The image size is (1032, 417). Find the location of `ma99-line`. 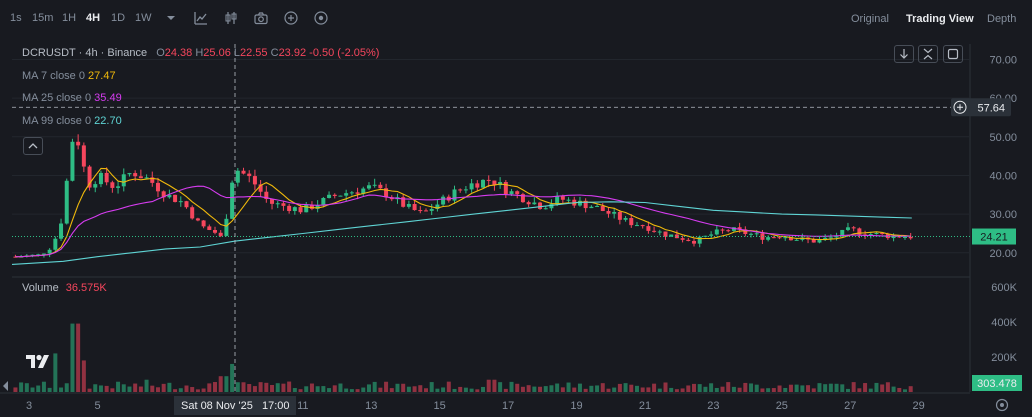

ma99-line is located at coordinates (461, 233).